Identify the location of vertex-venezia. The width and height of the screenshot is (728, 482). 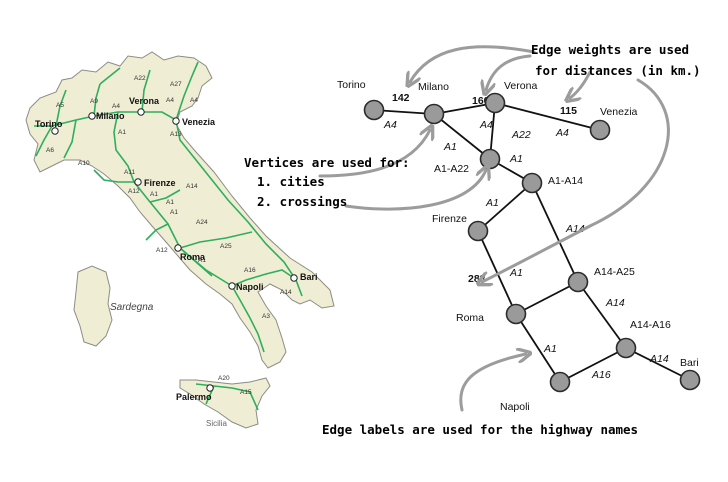
(600, 130).